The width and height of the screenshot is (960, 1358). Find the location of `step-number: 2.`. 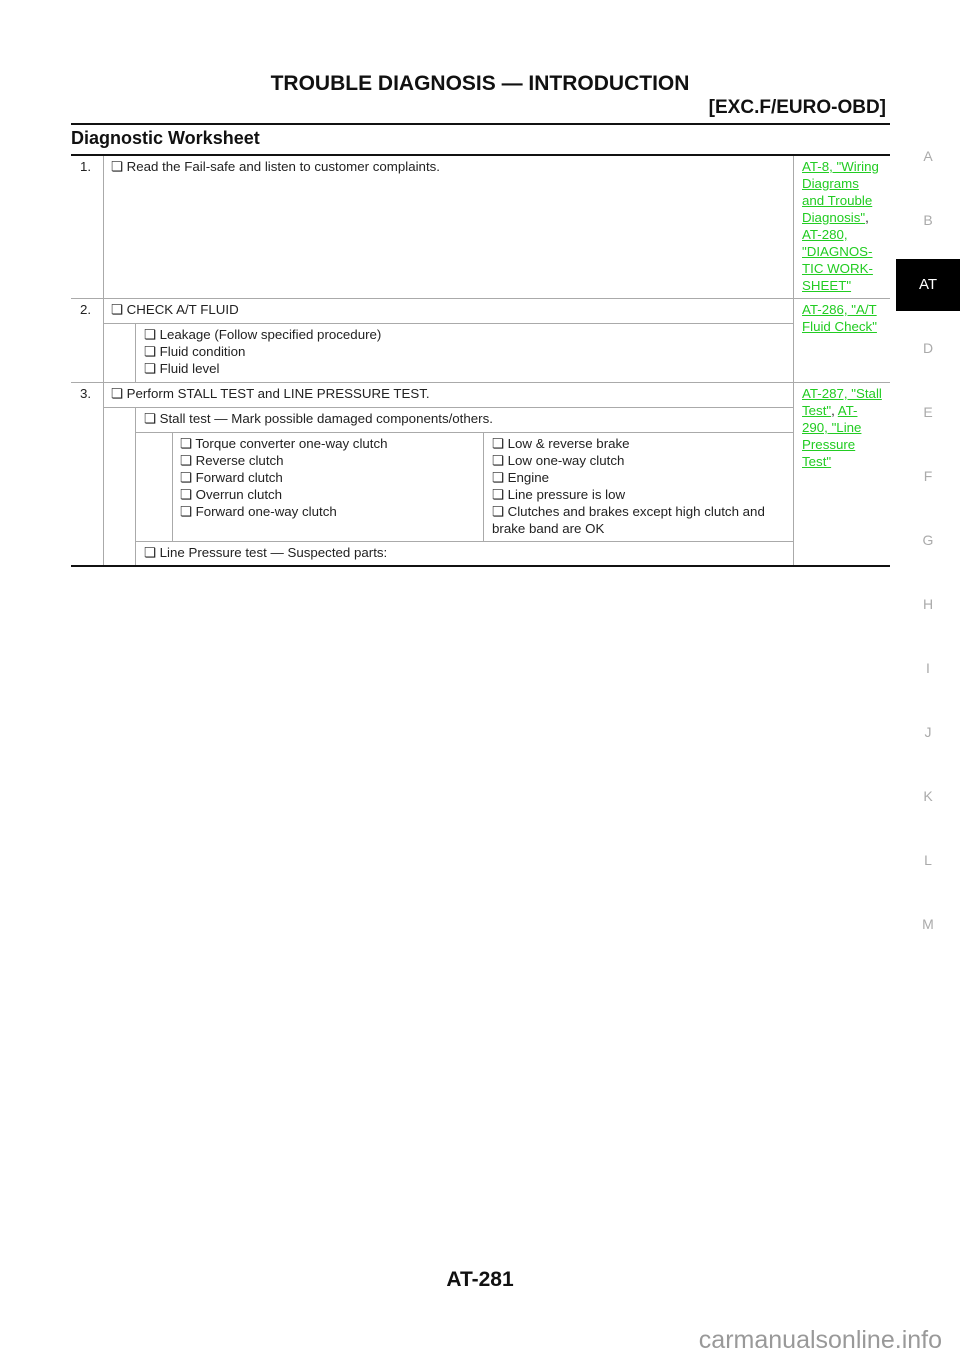

step-number: 2. is located at coordinates (86, 309).